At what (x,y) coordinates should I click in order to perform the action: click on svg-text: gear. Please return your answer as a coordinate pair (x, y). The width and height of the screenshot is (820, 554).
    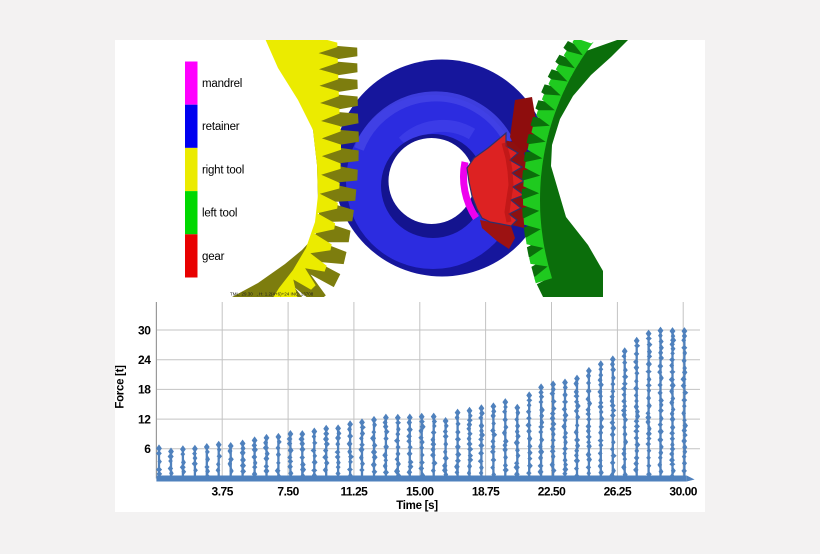
    Looking at the image, I should click on (213, 257).